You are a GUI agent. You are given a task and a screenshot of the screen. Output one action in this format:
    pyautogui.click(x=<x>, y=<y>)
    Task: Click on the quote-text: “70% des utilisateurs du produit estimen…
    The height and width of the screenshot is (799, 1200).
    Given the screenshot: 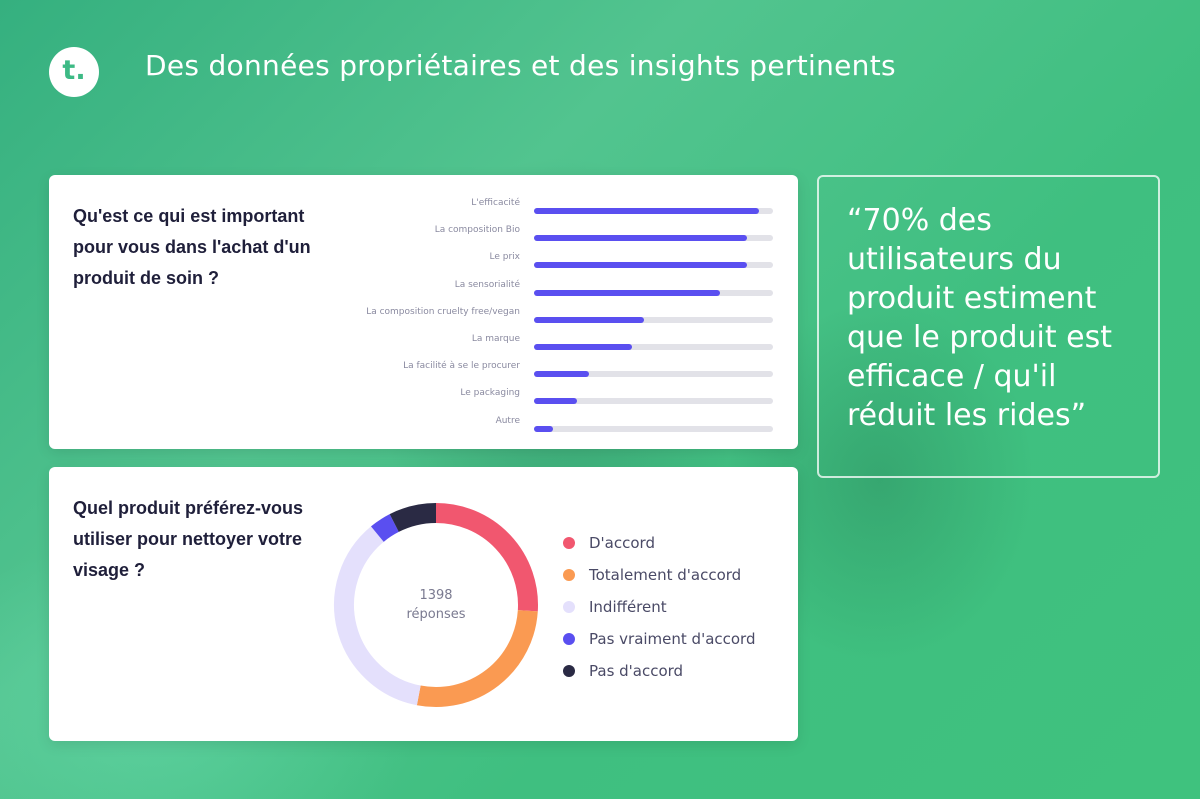 What is the action you would take?
    pyautogui.click(x=979, y=318)
    